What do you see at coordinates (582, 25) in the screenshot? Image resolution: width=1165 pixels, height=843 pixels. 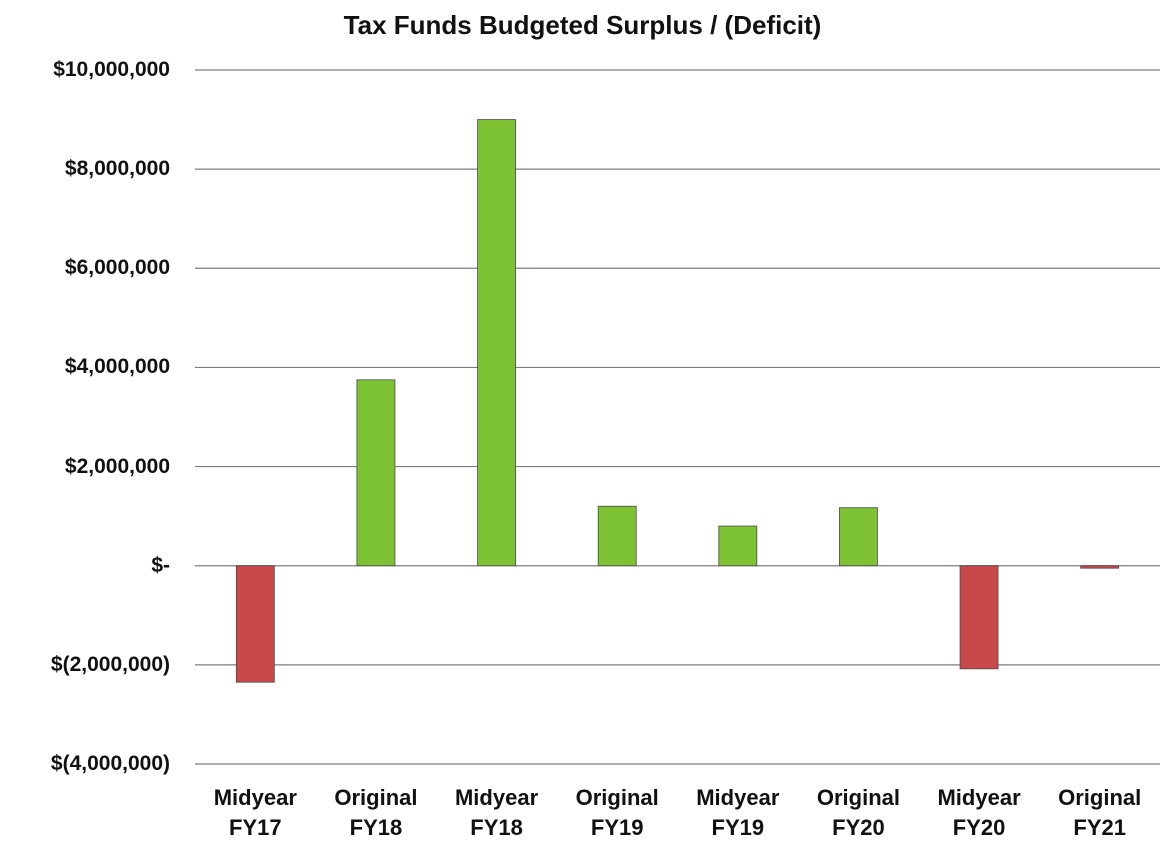 I see `chart-title: Tax Funds Budgeted Surplus / (Deficit)` at bounding box center [582, 25].